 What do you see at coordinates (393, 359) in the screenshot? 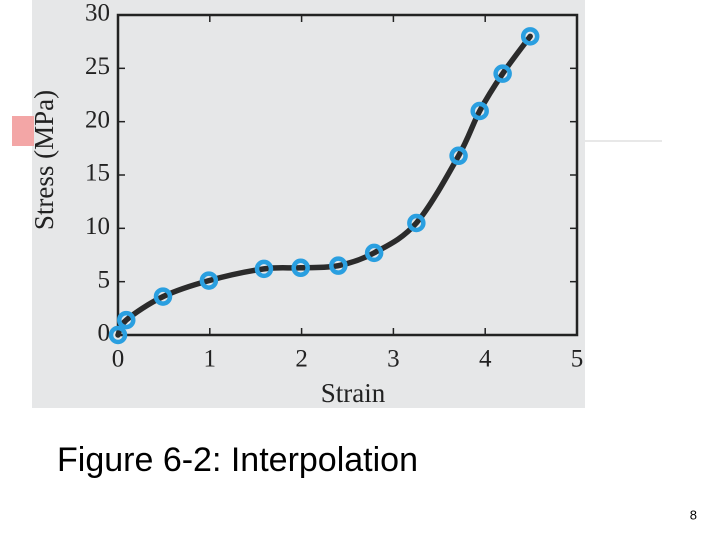
I see `x-tick-label: 3` at bounding box center [393, 359].